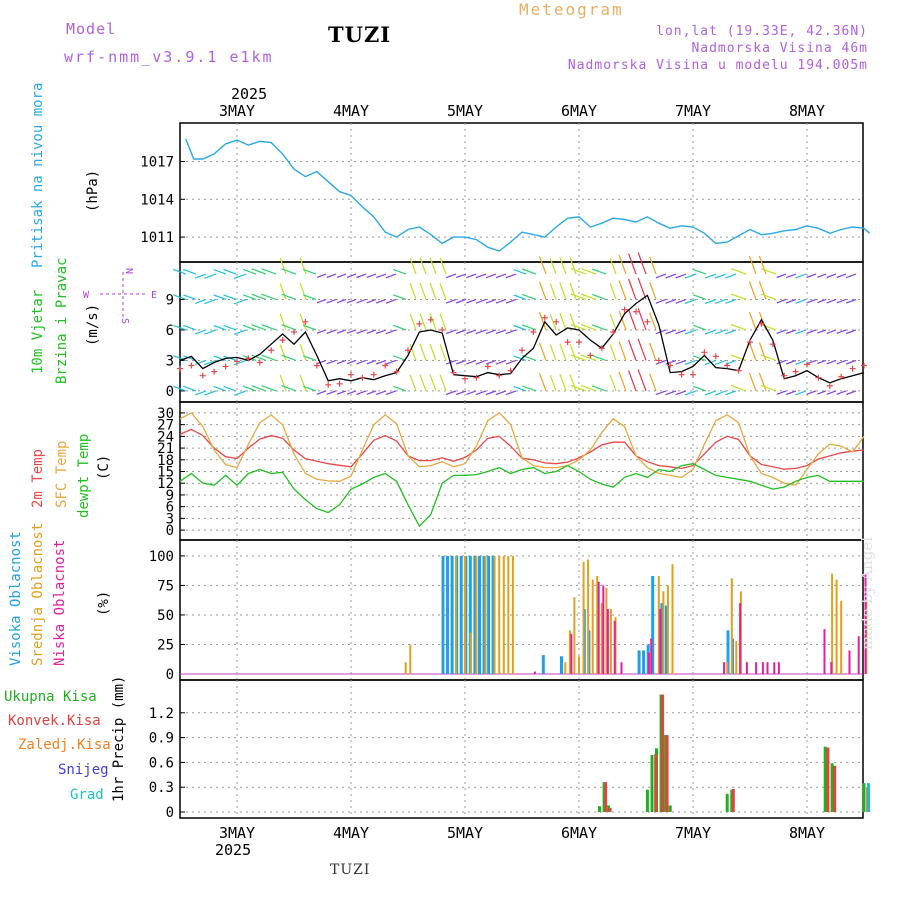 The image size is (900, 900). What do you see at coordinates (599, 809) in the screenshot?
I see `precip-total-bar` at bounding box center [599, 809].